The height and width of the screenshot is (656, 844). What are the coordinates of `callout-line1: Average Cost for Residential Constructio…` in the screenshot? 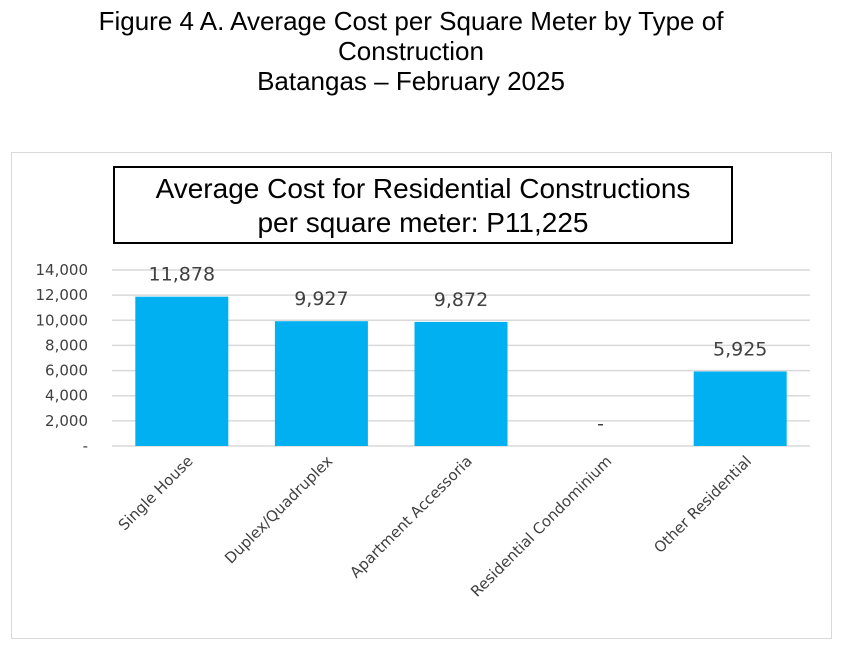 It's located at (423, 188).